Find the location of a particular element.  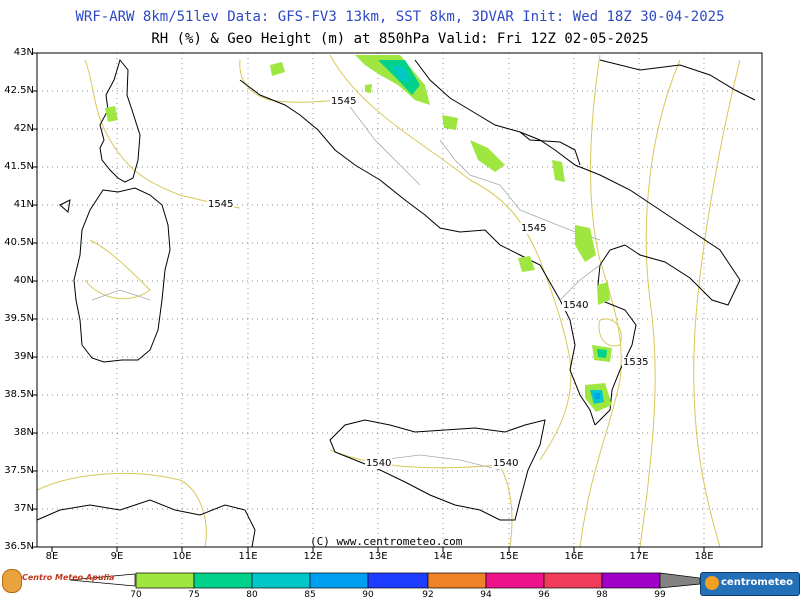

lat-label: 36.5N is located at coordinates (19, 546).